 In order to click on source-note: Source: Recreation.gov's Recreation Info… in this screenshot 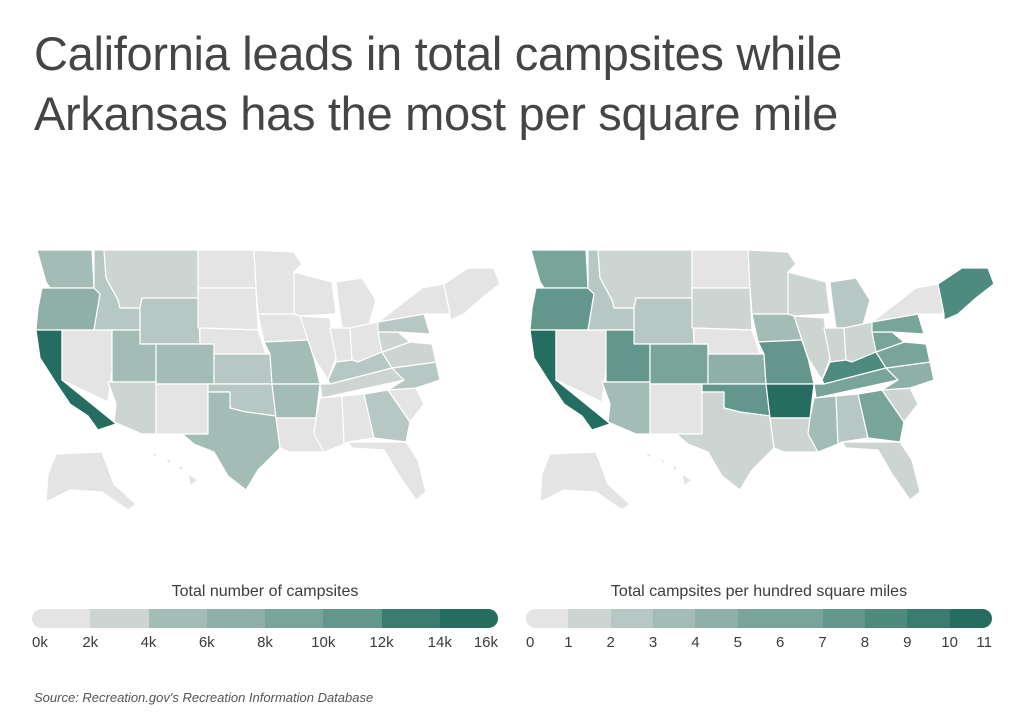, I will do `click(204, 697)`.